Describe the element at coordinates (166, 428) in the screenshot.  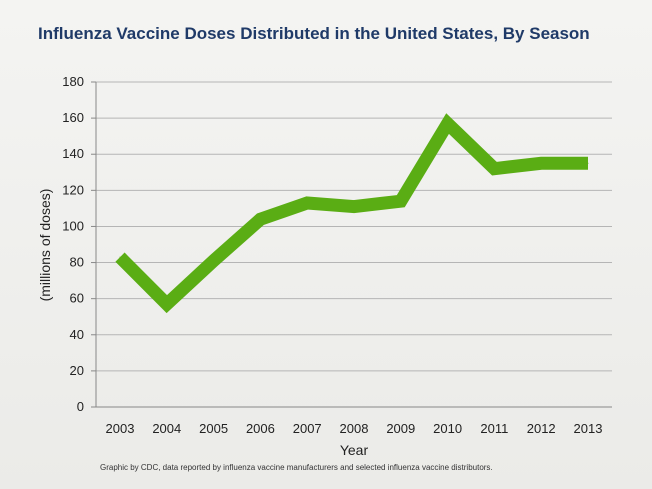
I see `x-tick-label-2004: 2004` at that location.